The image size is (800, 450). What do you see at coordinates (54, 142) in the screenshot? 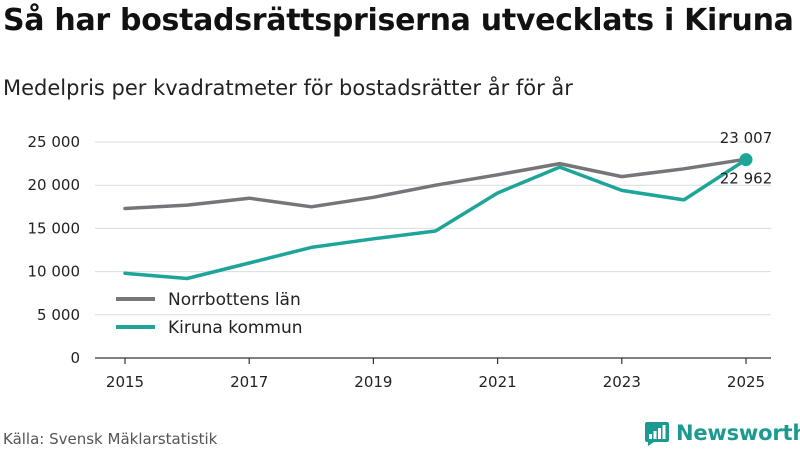
I see `y-tick-label: 25 000` at bounding box center [54, 142].